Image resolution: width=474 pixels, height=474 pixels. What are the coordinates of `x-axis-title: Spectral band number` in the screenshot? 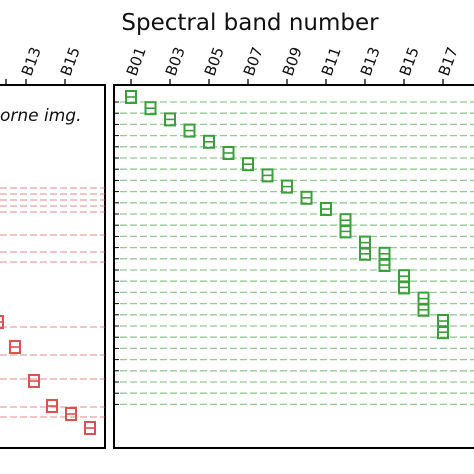 It's located at (250, 23).